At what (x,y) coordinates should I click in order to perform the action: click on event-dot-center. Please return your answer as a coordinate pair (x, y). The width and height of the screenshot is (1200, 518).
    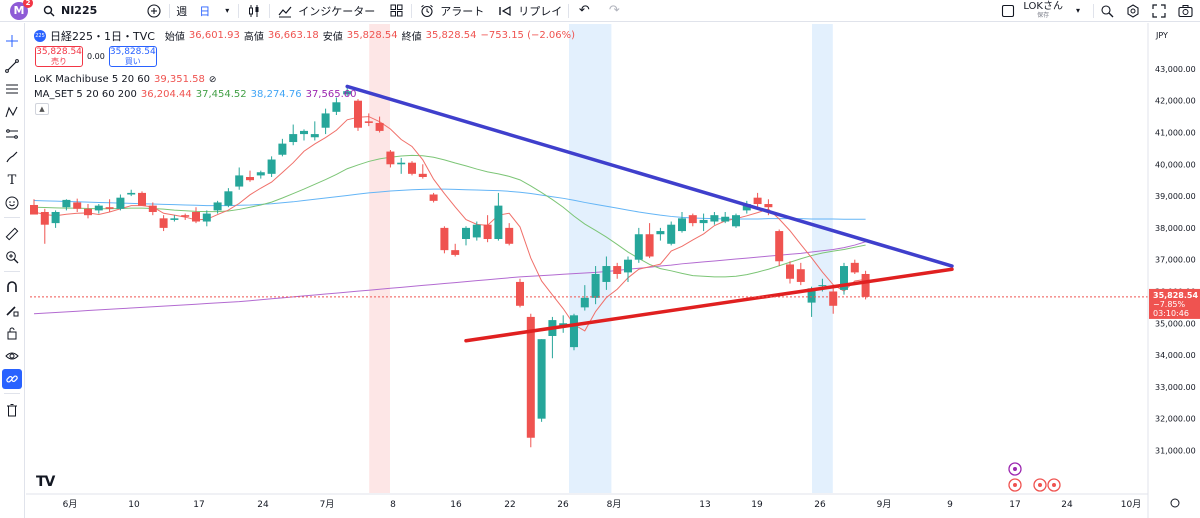
    Looking at the image, I should click on (1040, 485).